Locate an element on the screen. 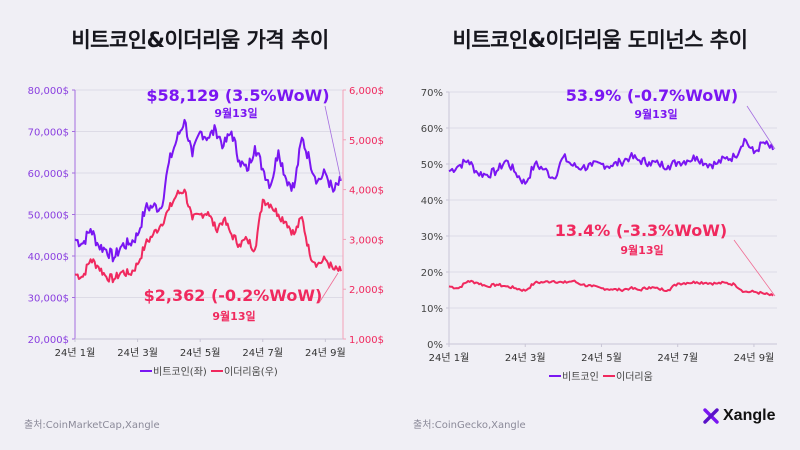 The width and height of the screenshot is (800, 450). eth-annotation-date: 9월13일 is located at coordinates (233, 316).